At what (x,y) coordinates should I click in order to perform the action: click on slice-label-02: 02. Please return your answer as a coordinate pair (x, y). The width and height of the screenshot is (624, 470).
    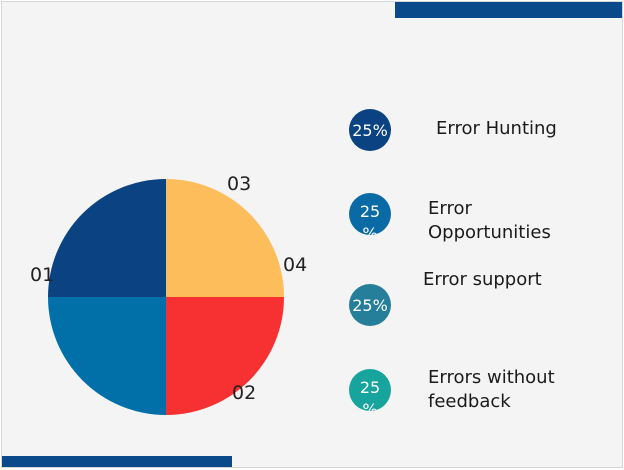
    Looking at the image, I should click on (244, 393).